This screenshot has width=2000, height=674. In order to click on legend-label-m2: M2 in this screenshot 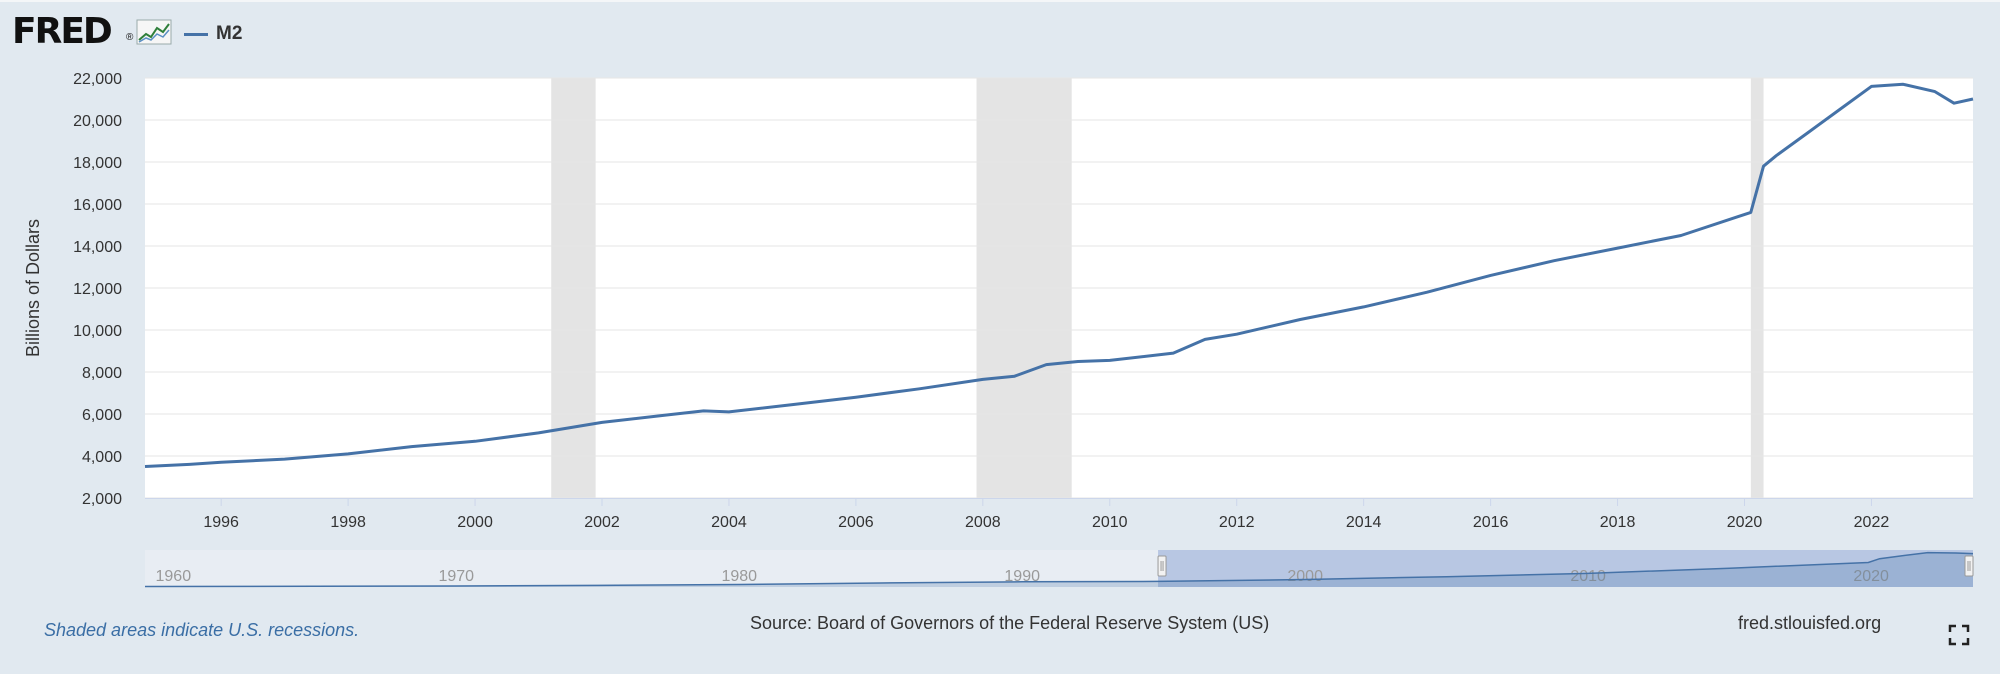, I will do `click(229, 33)`.